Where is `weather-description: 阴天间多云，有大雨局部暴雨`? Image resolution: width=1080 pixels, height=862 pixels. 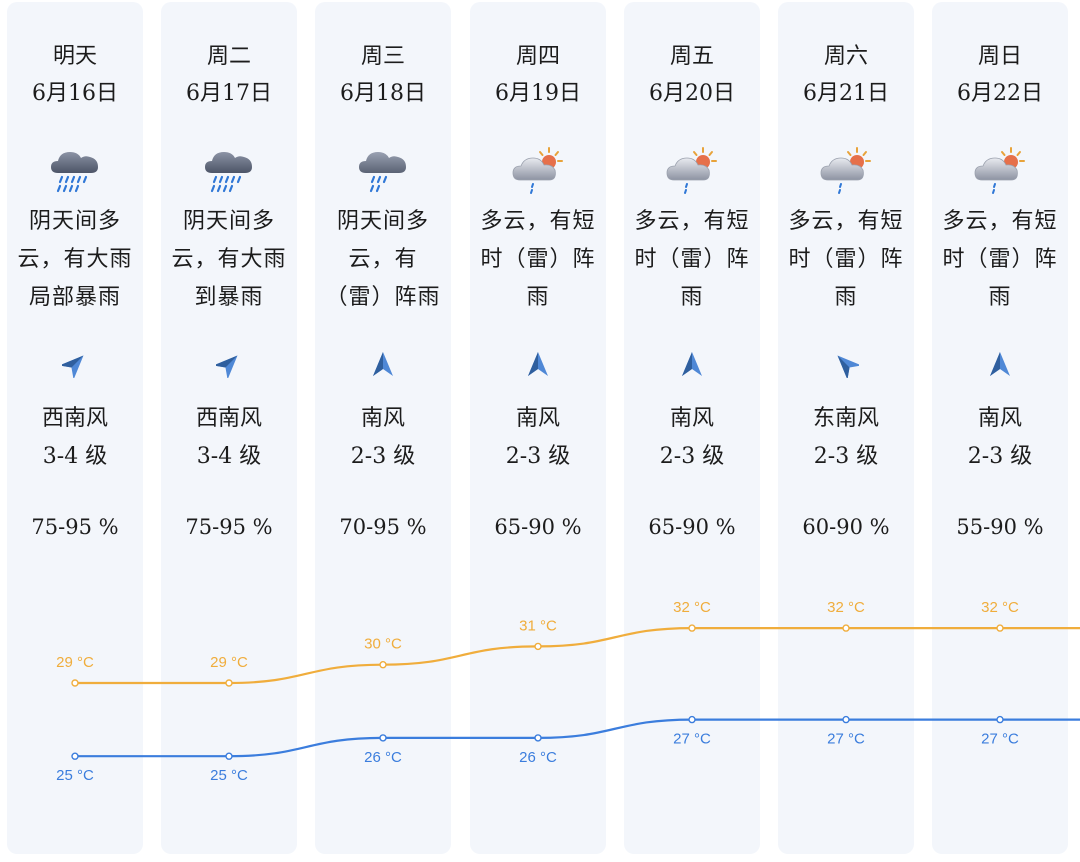
weather-description: 阴天间多云，有大雨局部暴雨 is located at coordinates (75, 259).